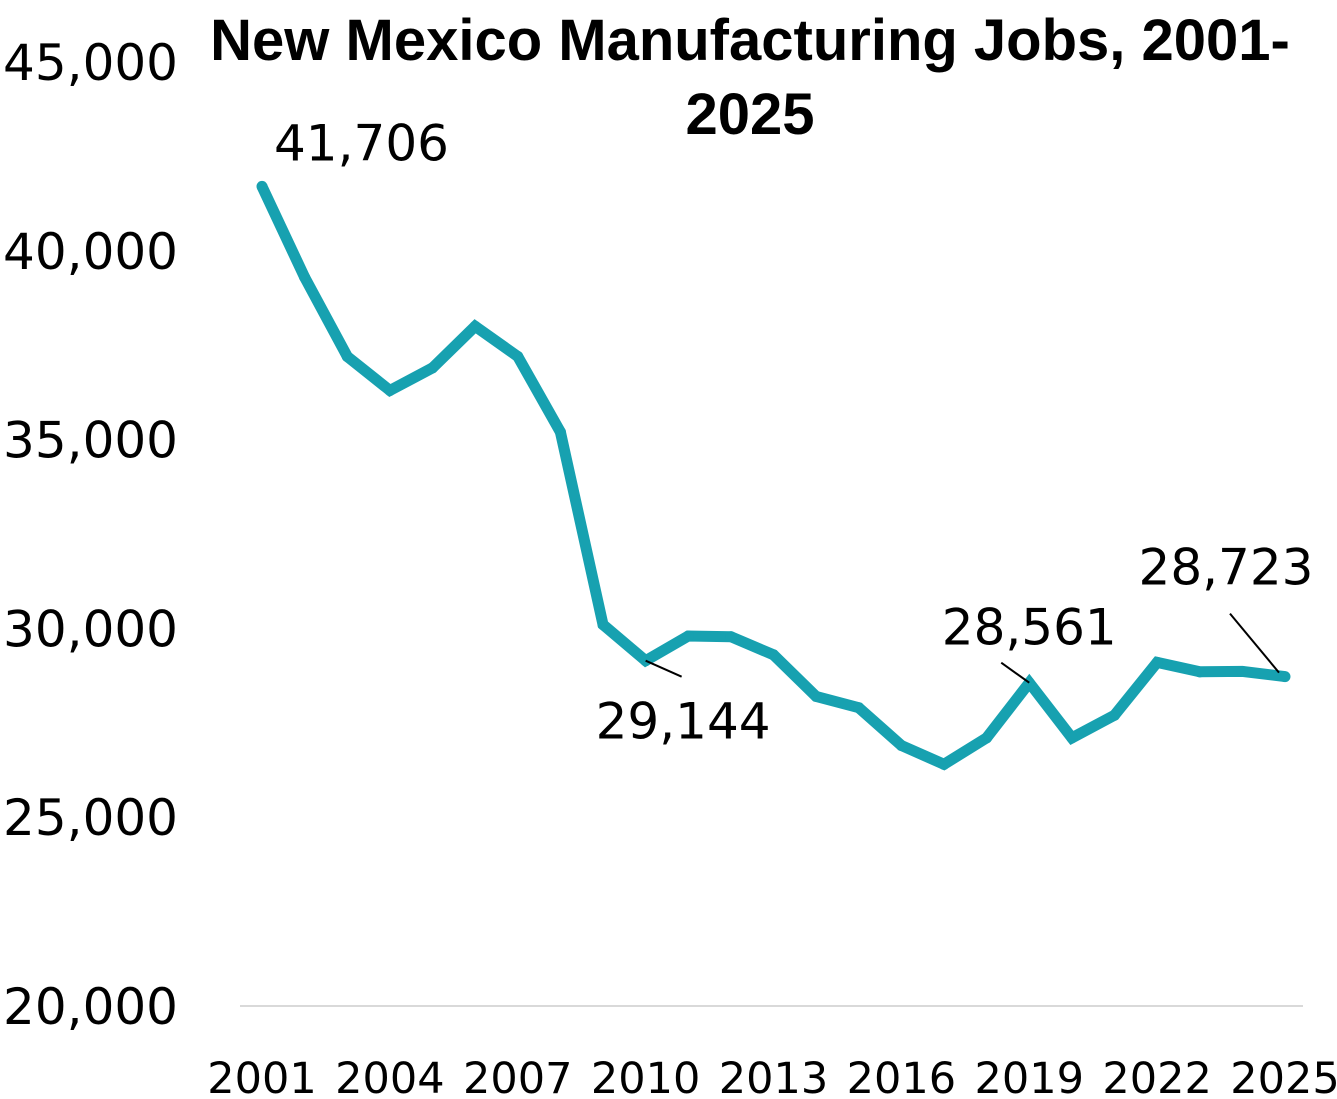  What do you see at coordinates (90, 818) in the screenshot?
I see `y-tick-label: 25,000` at bounding box center [90, 818].